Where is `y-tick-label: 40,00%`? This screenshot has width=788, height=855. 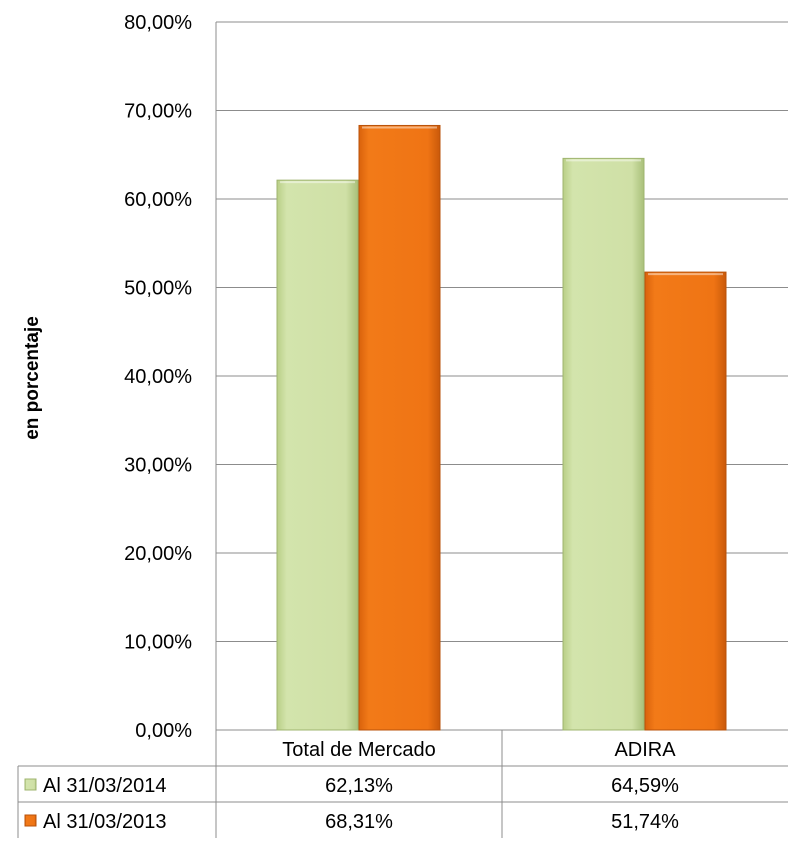
y-tick-label: 40,00% is located at coordinates (158, 377).